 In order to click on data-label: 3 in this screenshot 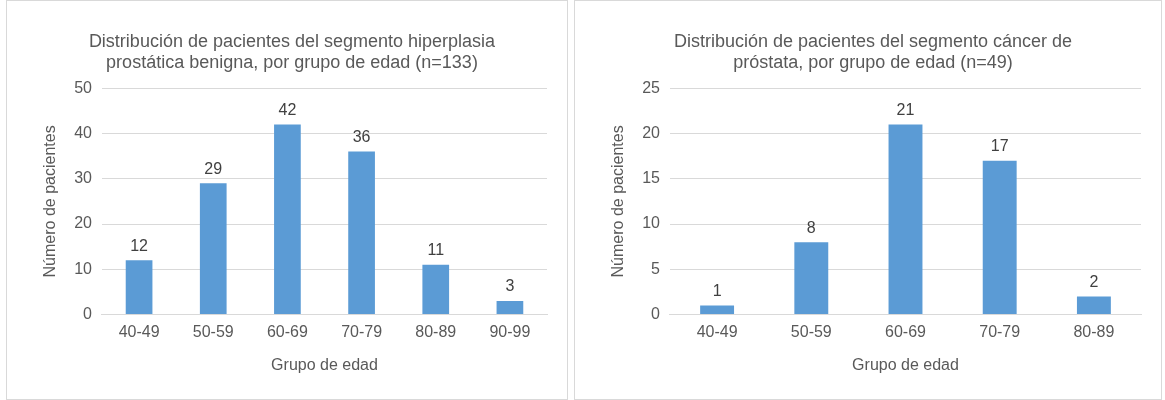, I will do `click(510, 286)`.